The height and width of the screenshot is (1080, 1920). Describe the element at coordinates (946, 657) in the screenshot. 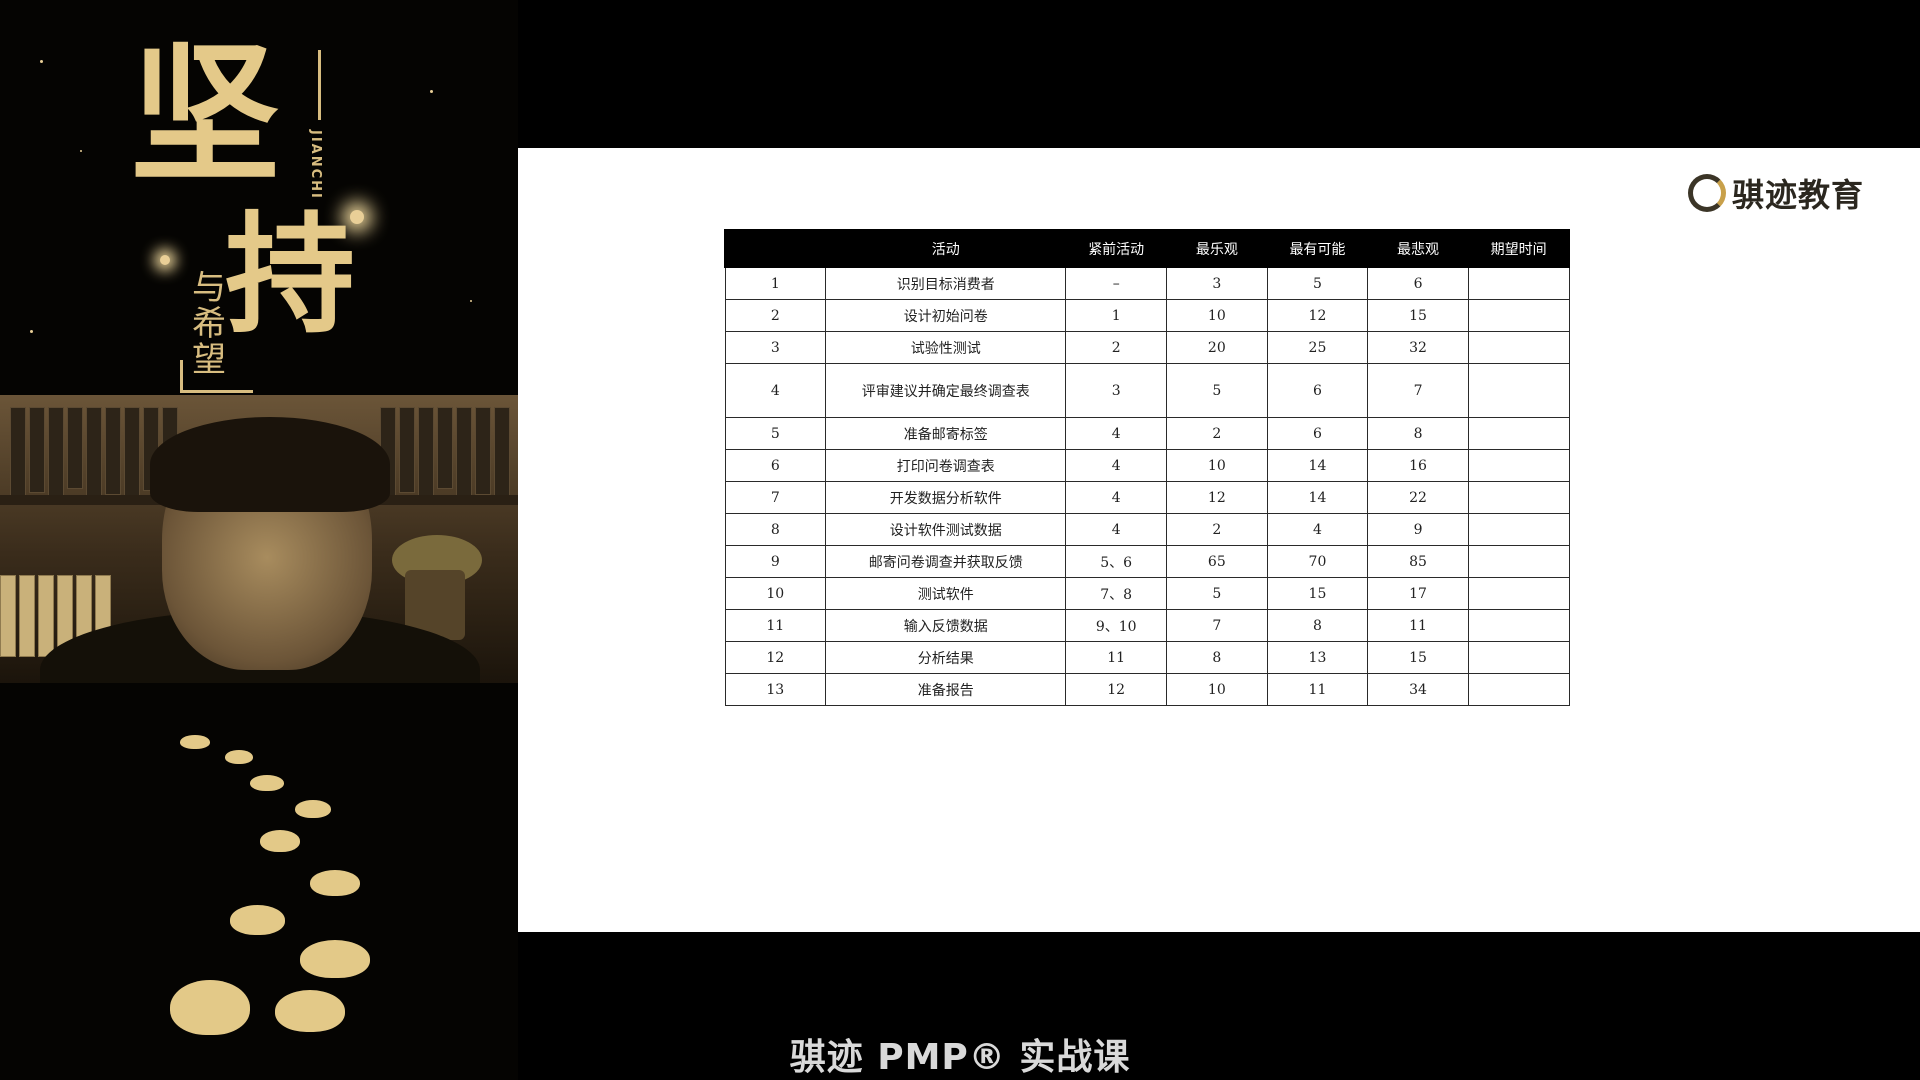

I see `cell-activity: 分析结果` at that location.